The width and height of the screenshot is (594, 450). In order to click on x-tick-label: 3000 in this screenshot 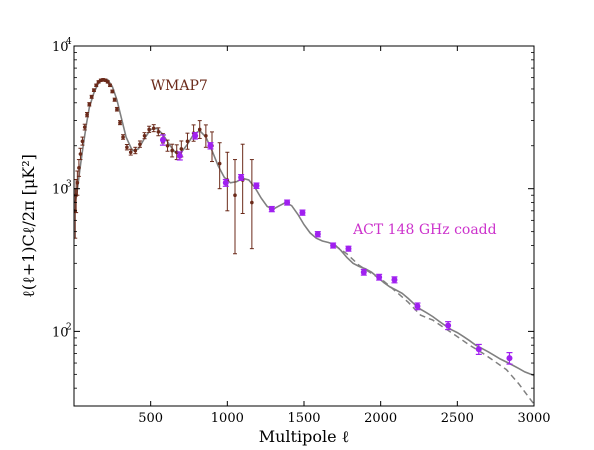, I will do `click(533, 418)`.